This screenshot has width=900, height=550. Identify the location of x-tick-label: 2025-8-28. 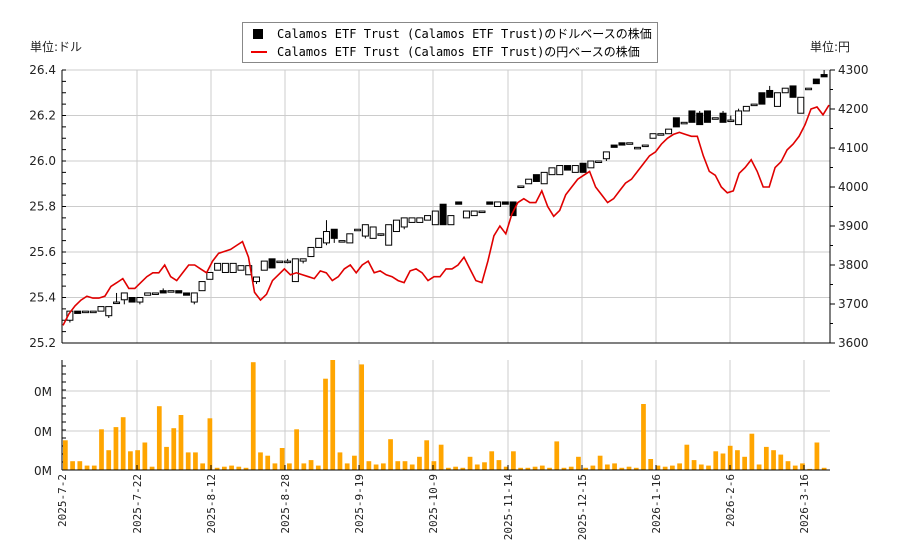
(285, 504).